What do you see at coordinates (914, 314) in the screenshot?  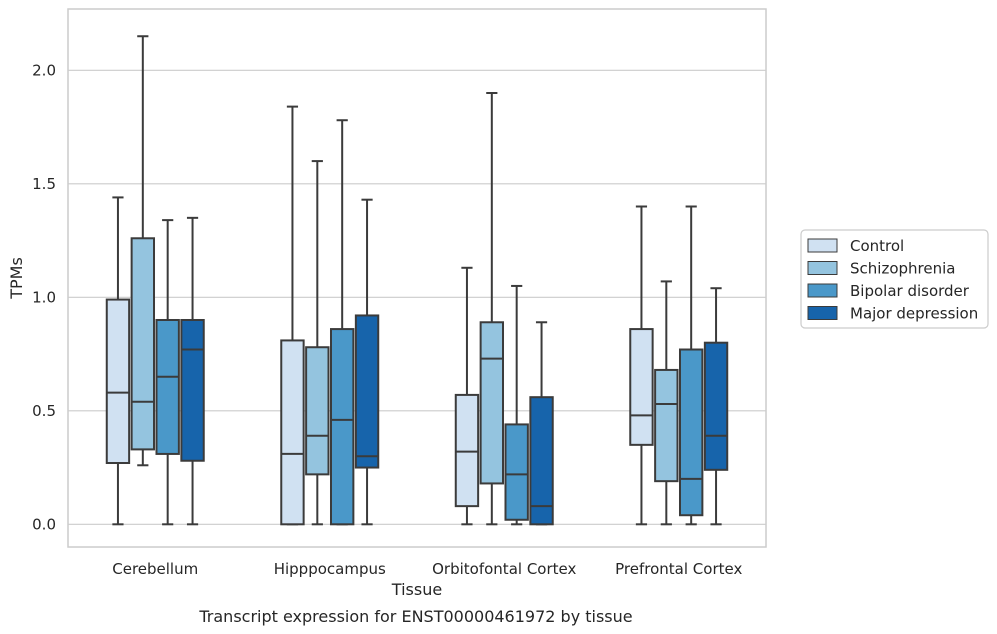 I see `legend-label: Major depression` at bounding box center [914, 314].